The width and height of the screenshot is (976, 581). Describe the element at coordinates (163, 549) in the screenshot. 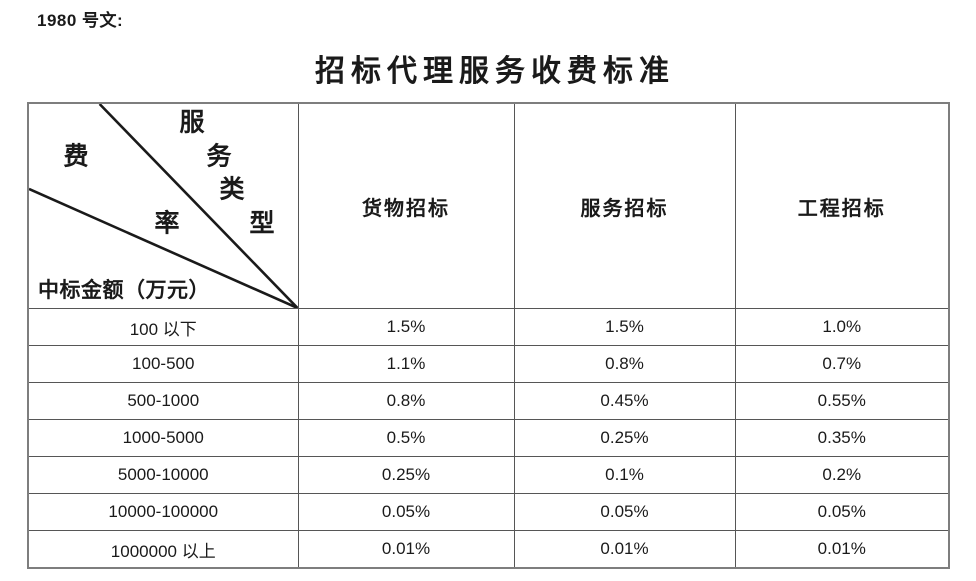

I see `row-label-cell: 1000000 以上` at that location.